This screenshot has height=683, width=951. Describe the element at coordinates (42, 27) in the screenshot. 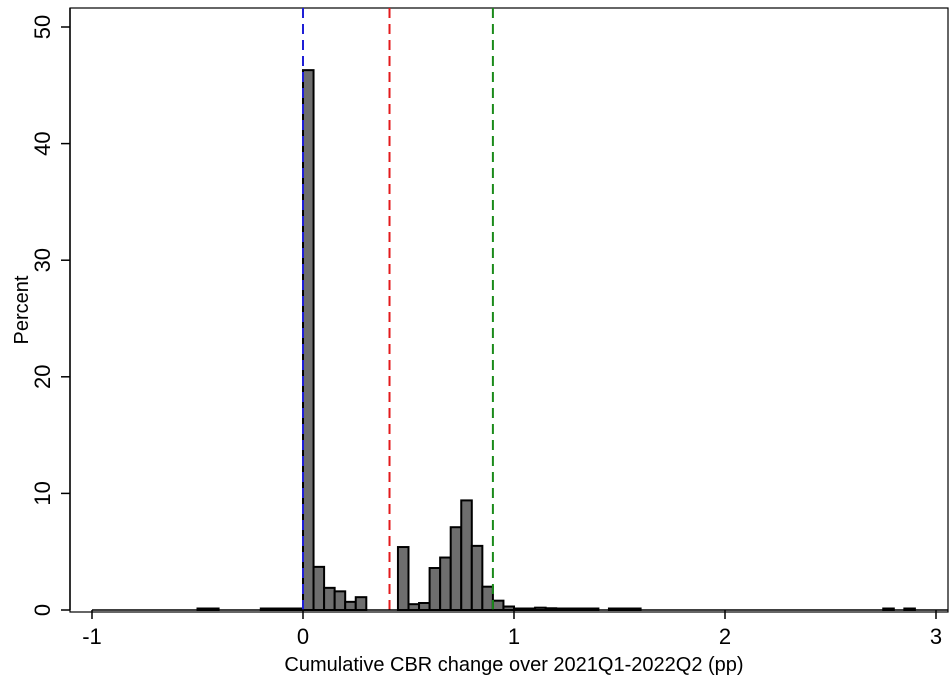

I see `y-tick-label: 50` at that location.